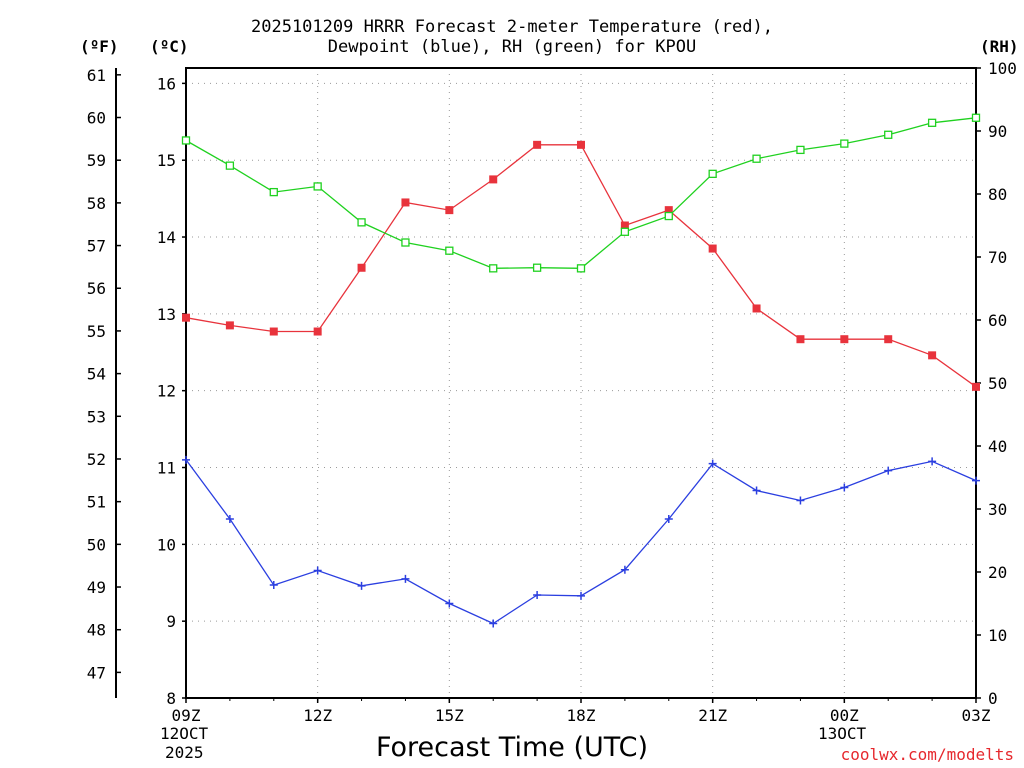  I want to click on f-tick-label: 57, so click(96, 246).